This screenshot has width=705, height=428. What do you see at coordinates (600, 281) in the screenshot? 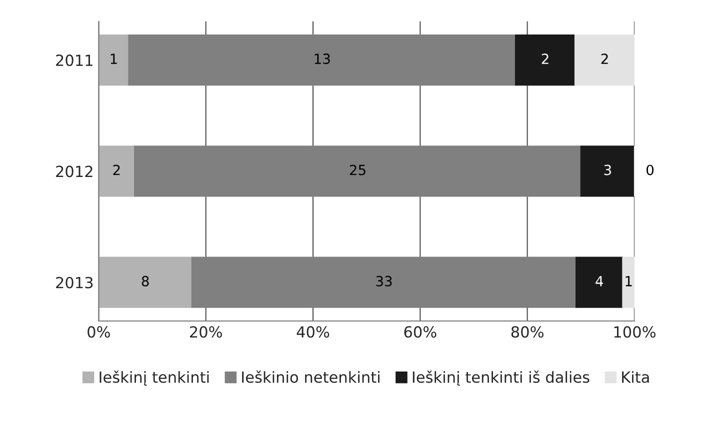
I see `annotation: 4` at bounding box center [600, 281].